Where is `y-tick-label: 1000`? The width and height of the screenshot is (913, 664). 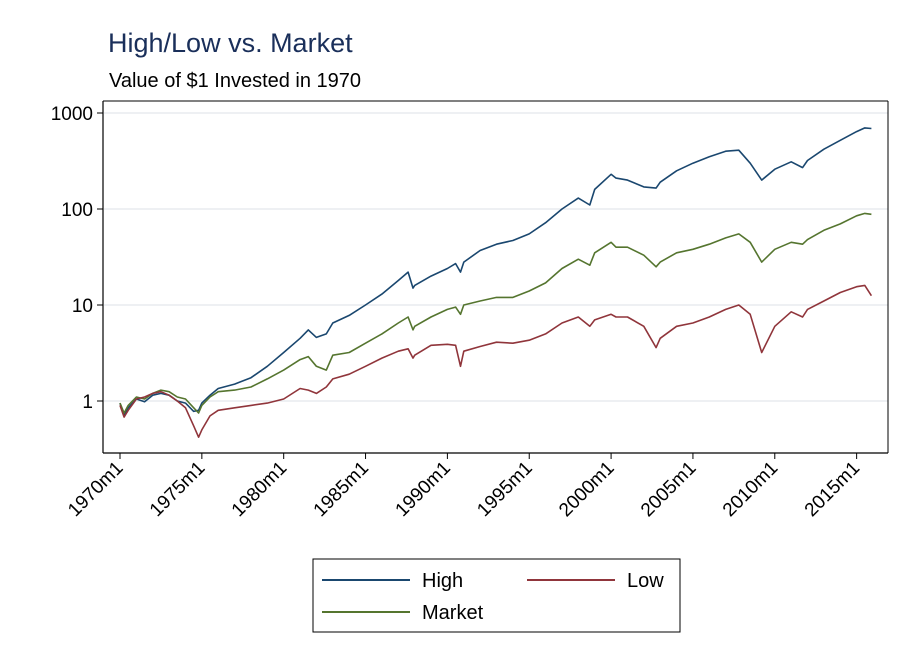 y-tick-label: 1000 is located at coordinates (72, 114).